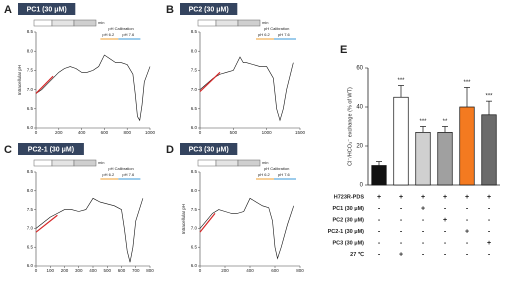 The width and height of the screenshot is (508, 284). What do you see at coordinates (346, 232) in the screenshot?
I see `table-row-label: PC2-1 (30 μM)` at bounding box center [346, 232].